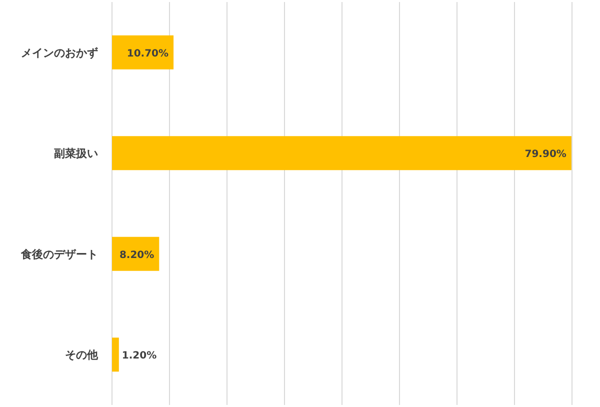  Describe the element at coordinates (139, 356) in the screenshot. I see `data-label: 1.20%` at that location.